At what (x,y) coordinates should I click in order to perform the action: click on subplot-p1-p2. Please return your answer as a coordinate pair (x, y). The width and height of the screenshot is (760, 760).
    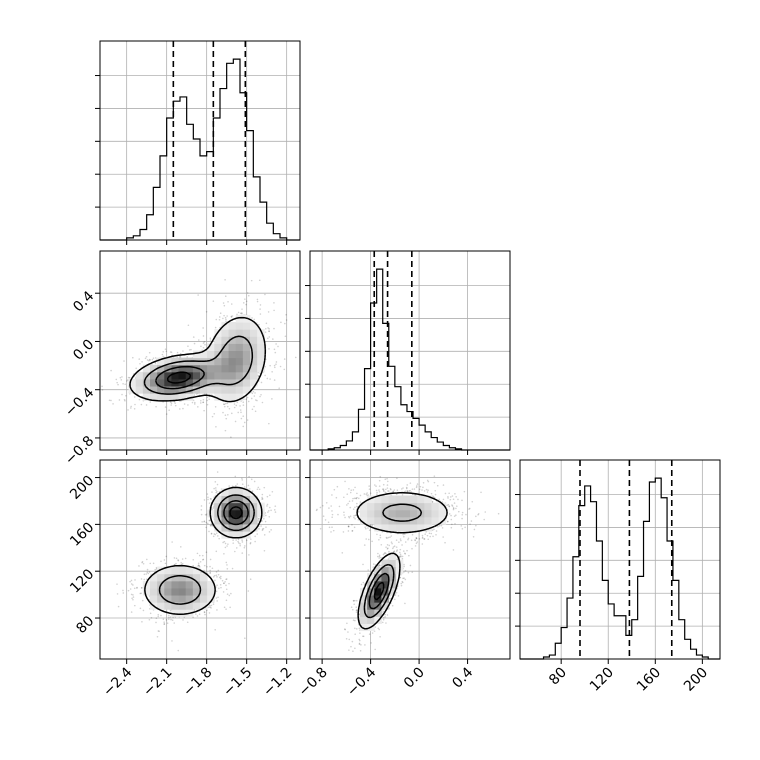
    Looking at the image, I should click on (410, 559).